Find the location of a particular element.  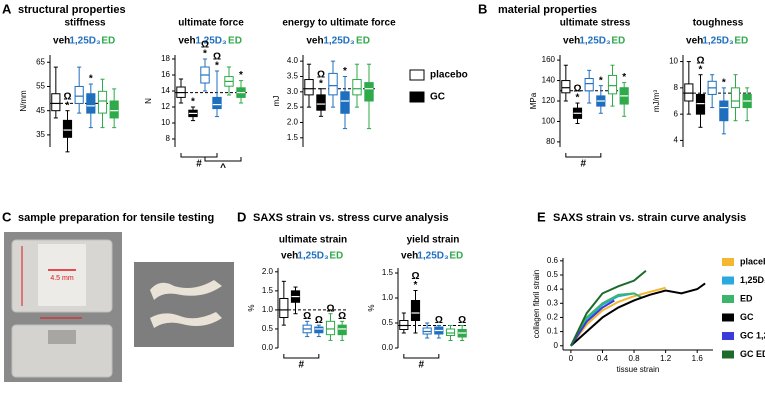

panel-title: structural properties is located at coordinates (72, 10).